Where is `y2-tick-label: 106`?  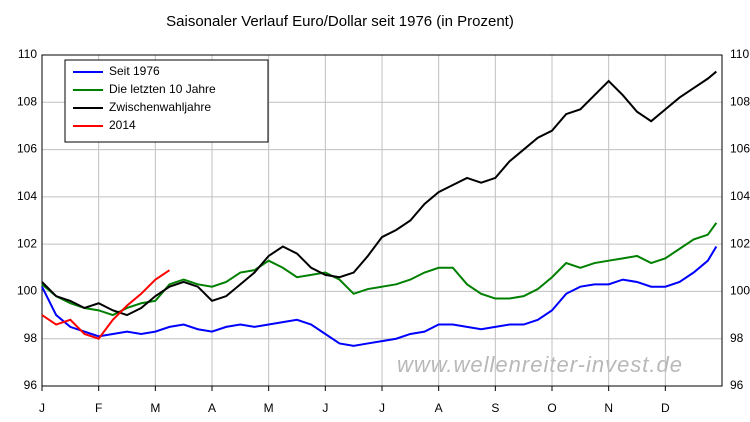 y2-tick-label: 106 is located at coordinates (740, 149).